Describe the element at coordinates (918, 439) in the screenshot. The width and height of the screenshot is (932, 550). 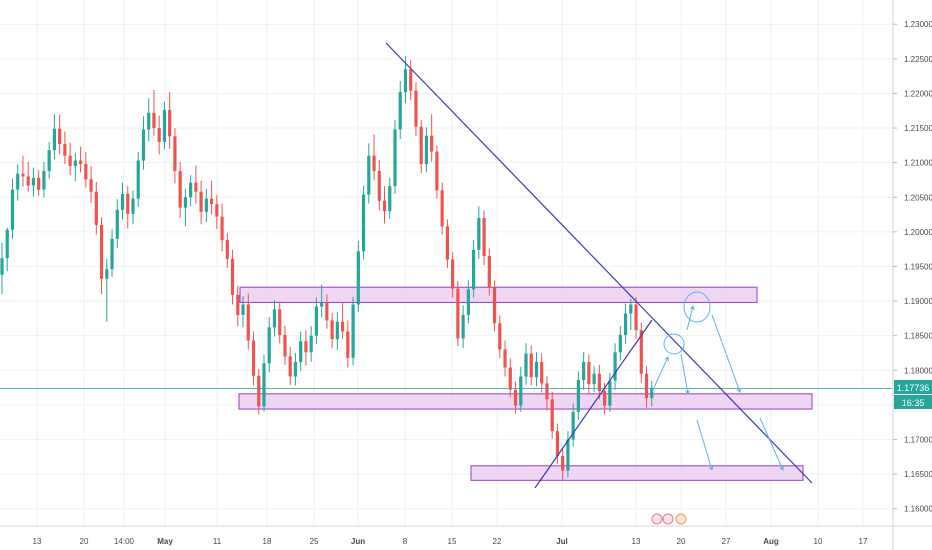
I see `price-tick-label: 1.17000` at that location.